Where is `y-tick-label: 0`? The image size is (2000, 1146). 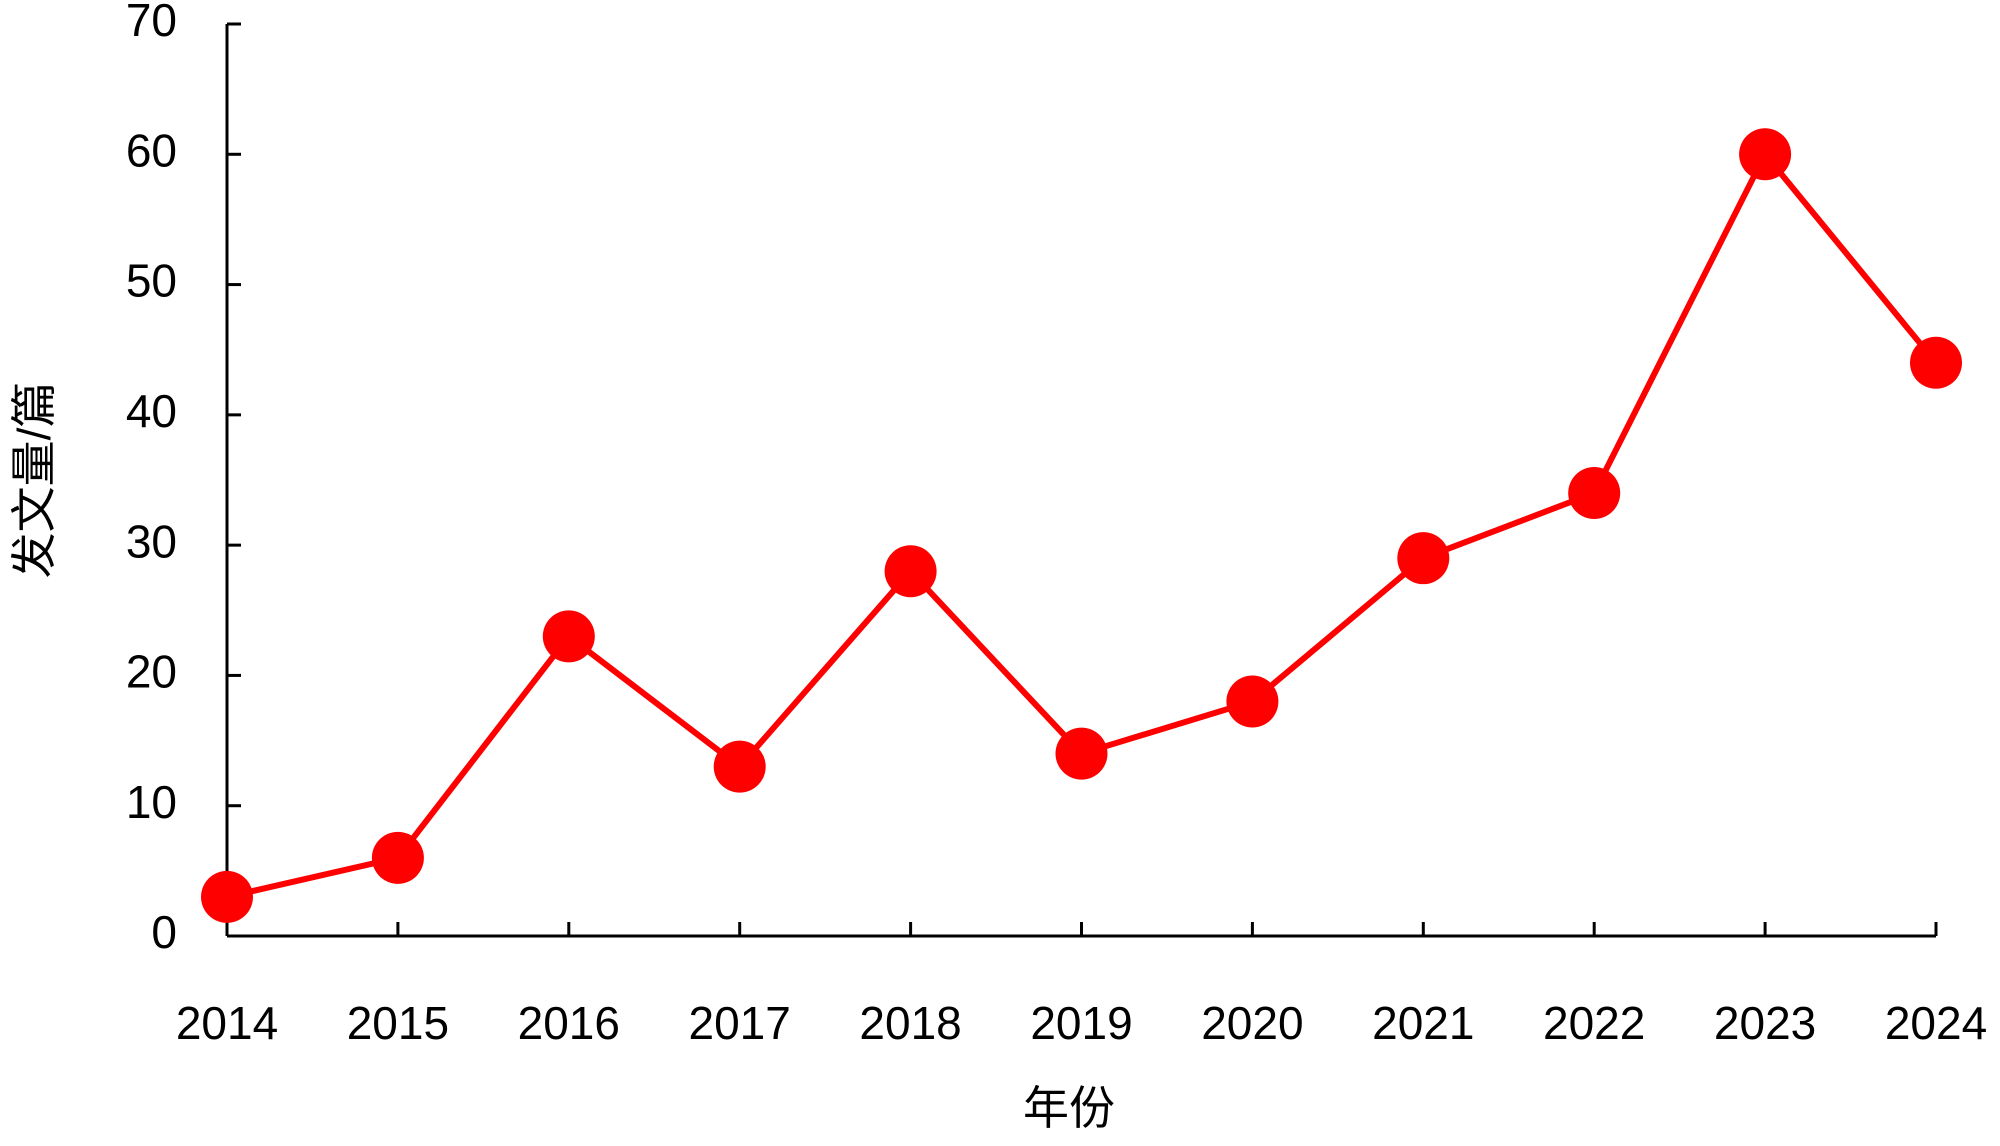 y-tick-label: 0 is located at coordinates (164, 932).